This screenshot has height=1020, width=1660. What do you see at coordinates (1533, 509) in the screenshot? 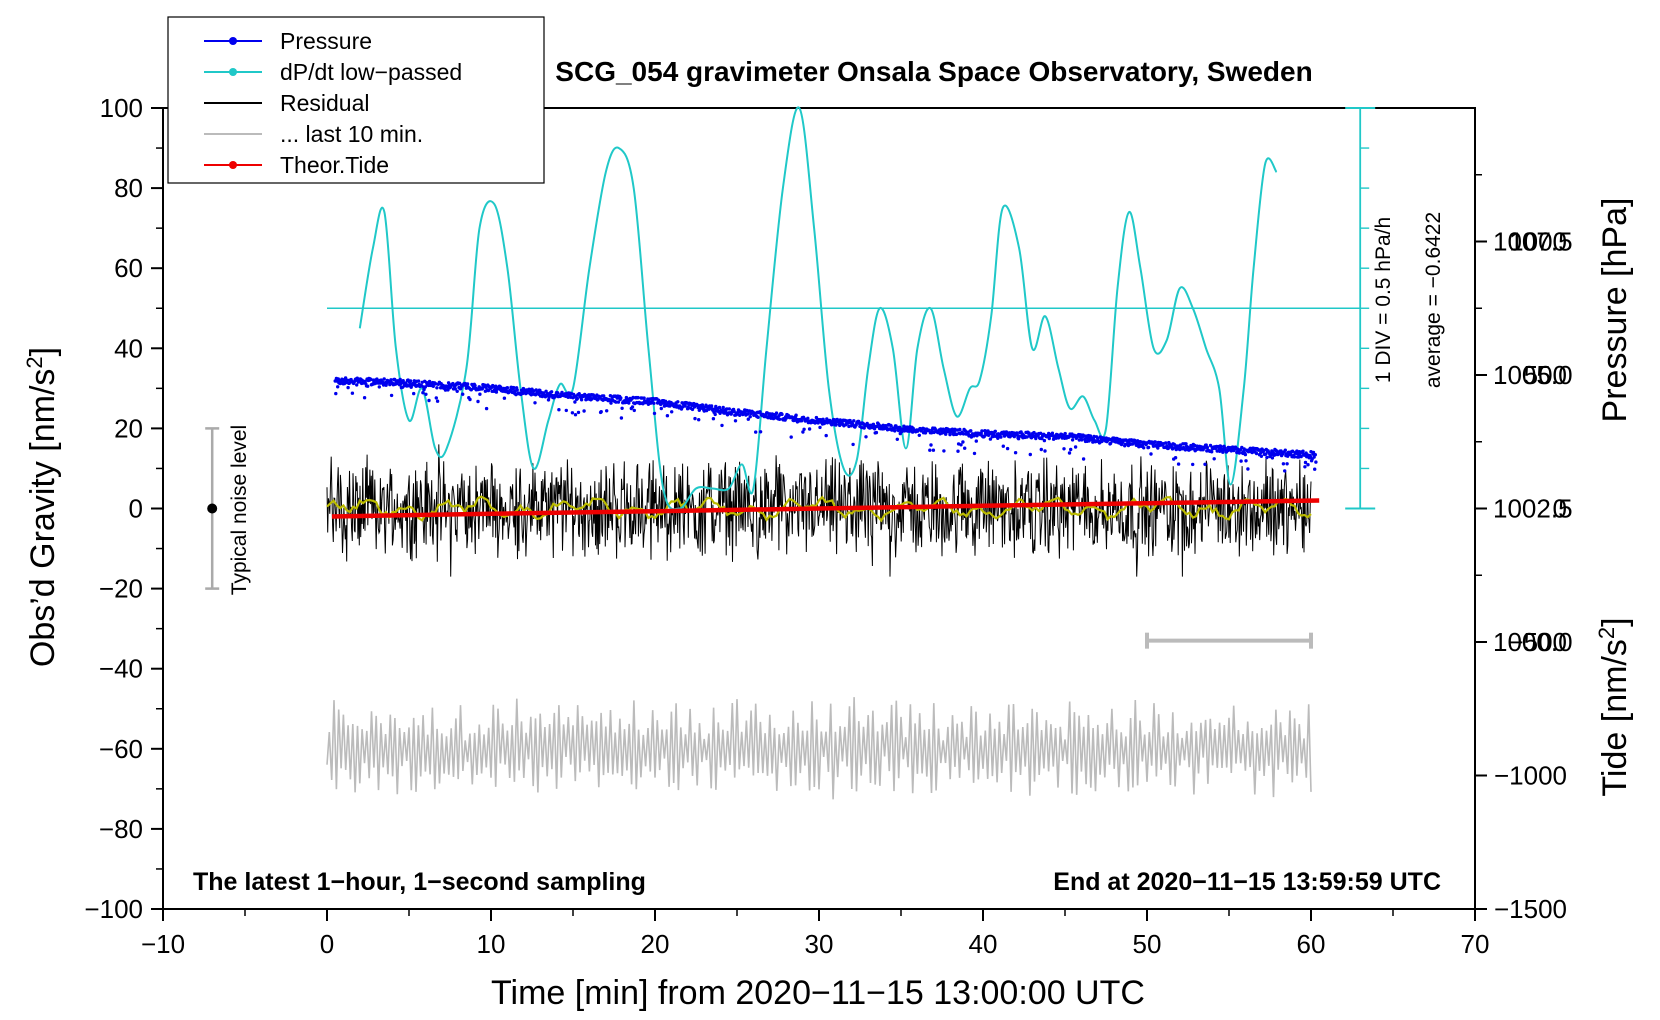
I see `pressure-tick-label: 1002.5` at bounding box center [1533, 509].